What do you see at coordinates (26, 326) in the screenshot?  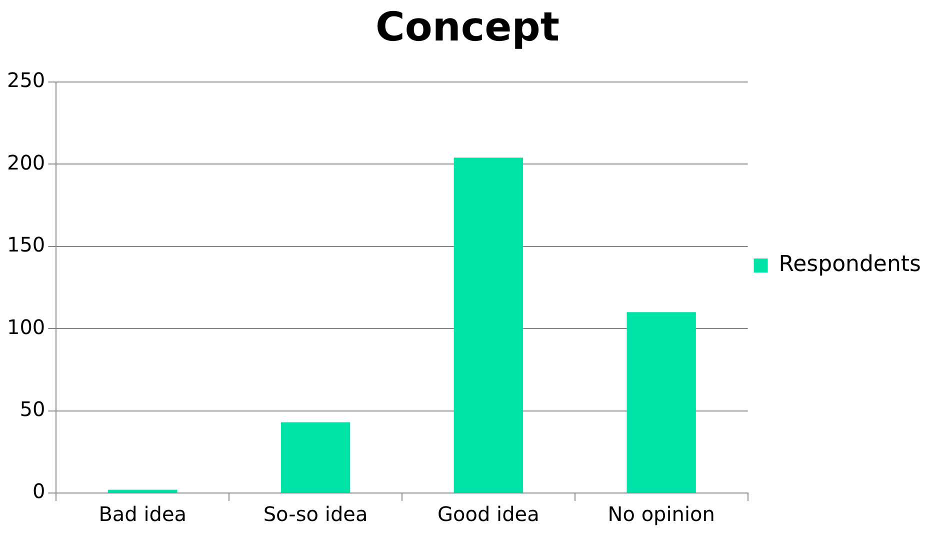 I see `y-tick-label: 100` at bounding box center [26, 326].